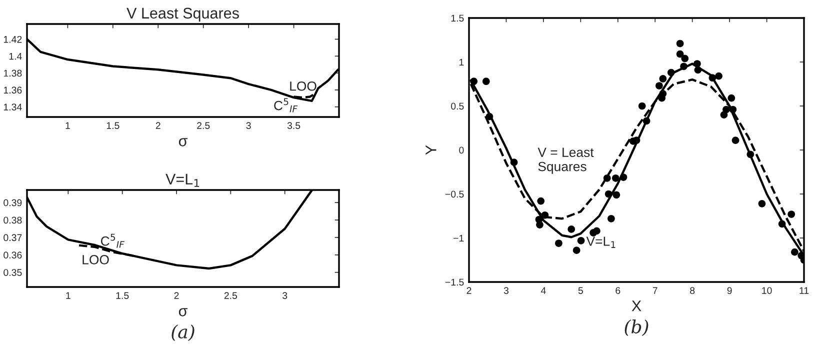 This screenshot has height=352, width=816. I want to click on y-tick-label: 0.36, so click(13, 255).